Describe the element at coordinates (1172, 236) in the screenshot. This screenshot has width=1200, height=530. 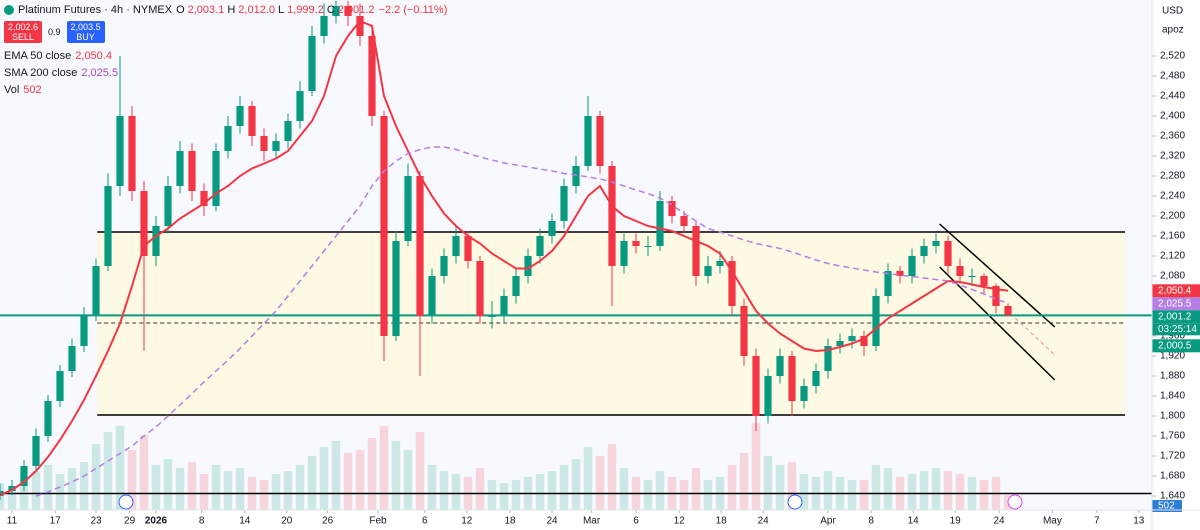
I see `y-tick-label: 2,160` at that location.